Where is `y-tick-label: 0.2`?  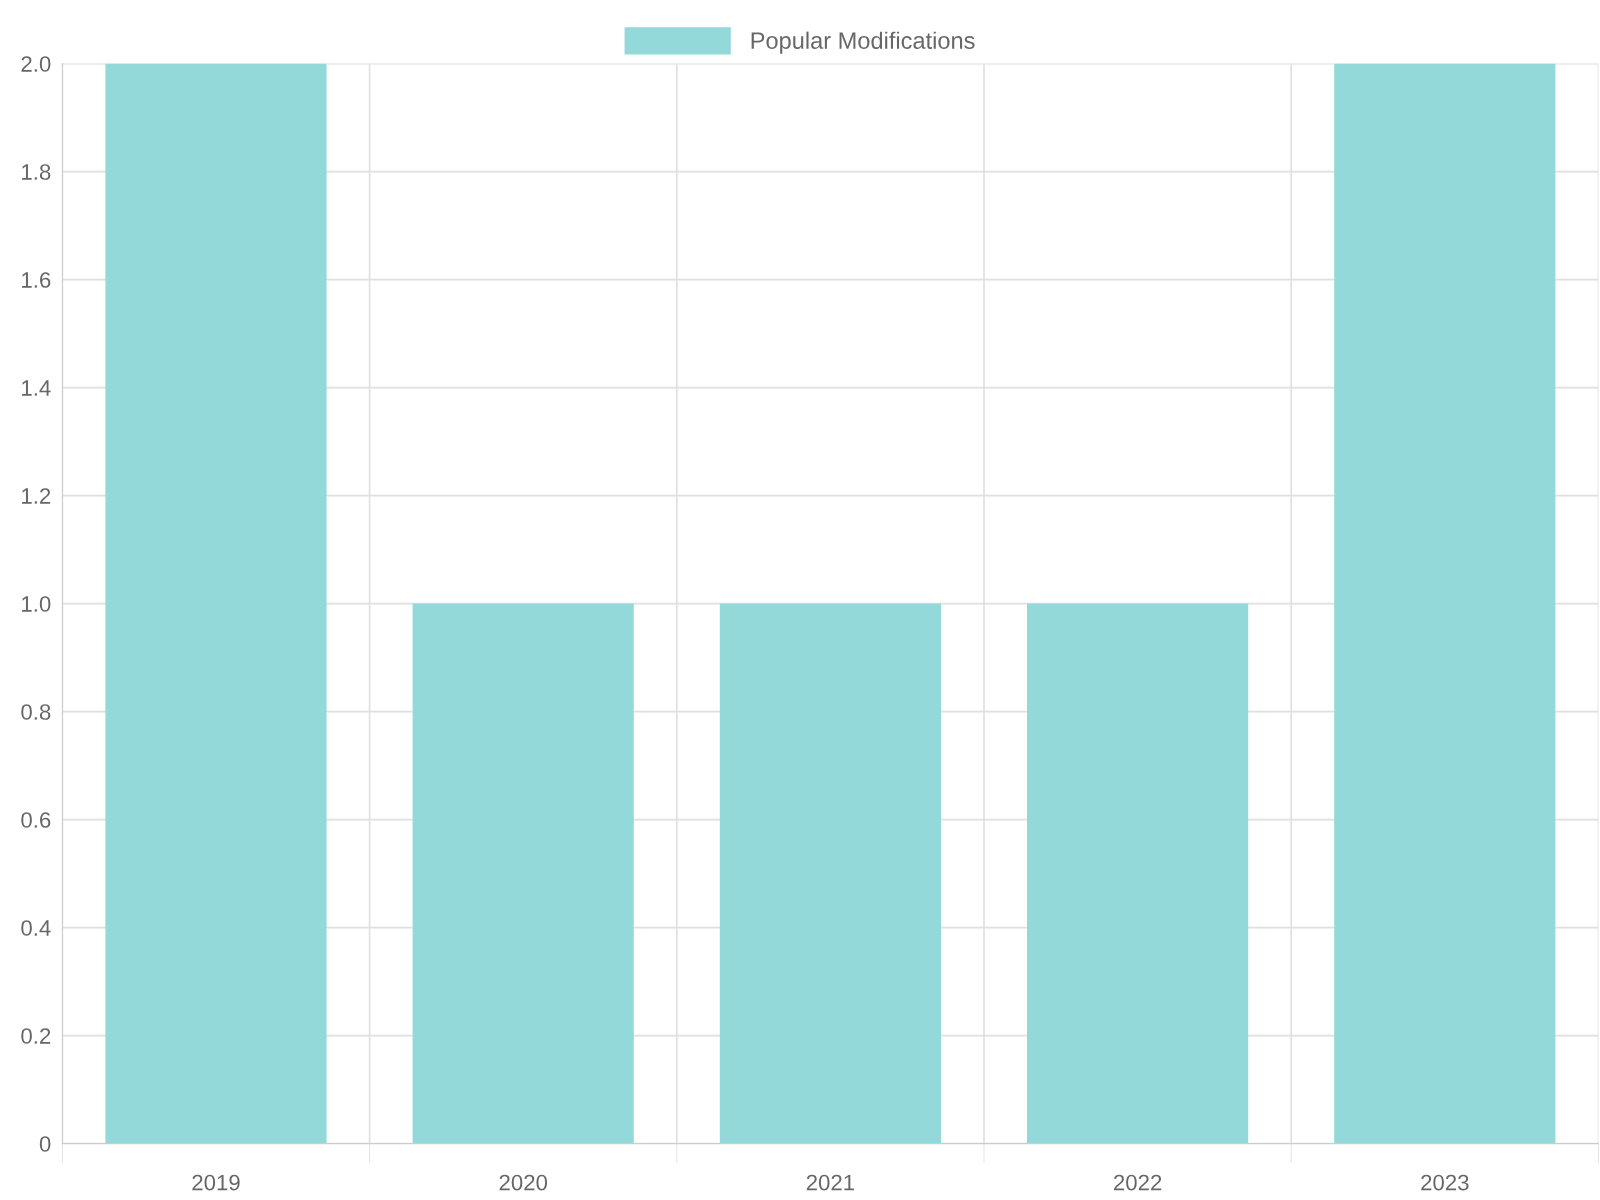 y-tick-label: 0.2 is located at coordinates (36, 1036).